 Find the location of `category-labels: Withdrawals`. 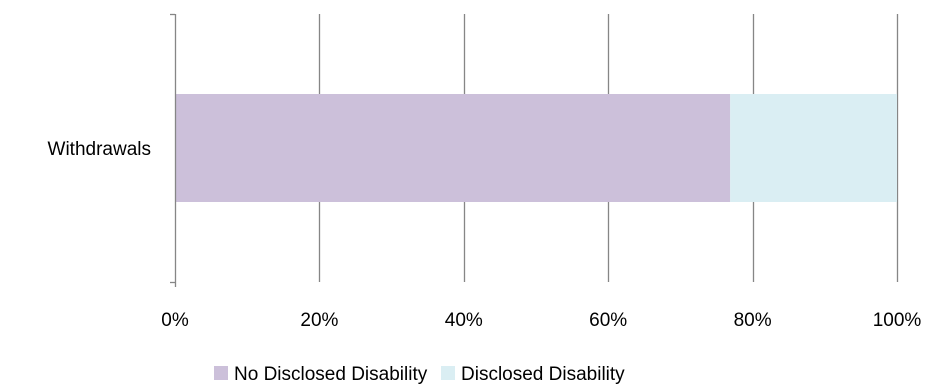

category-labels: Withdrawals is located at coordinates (99, 149).